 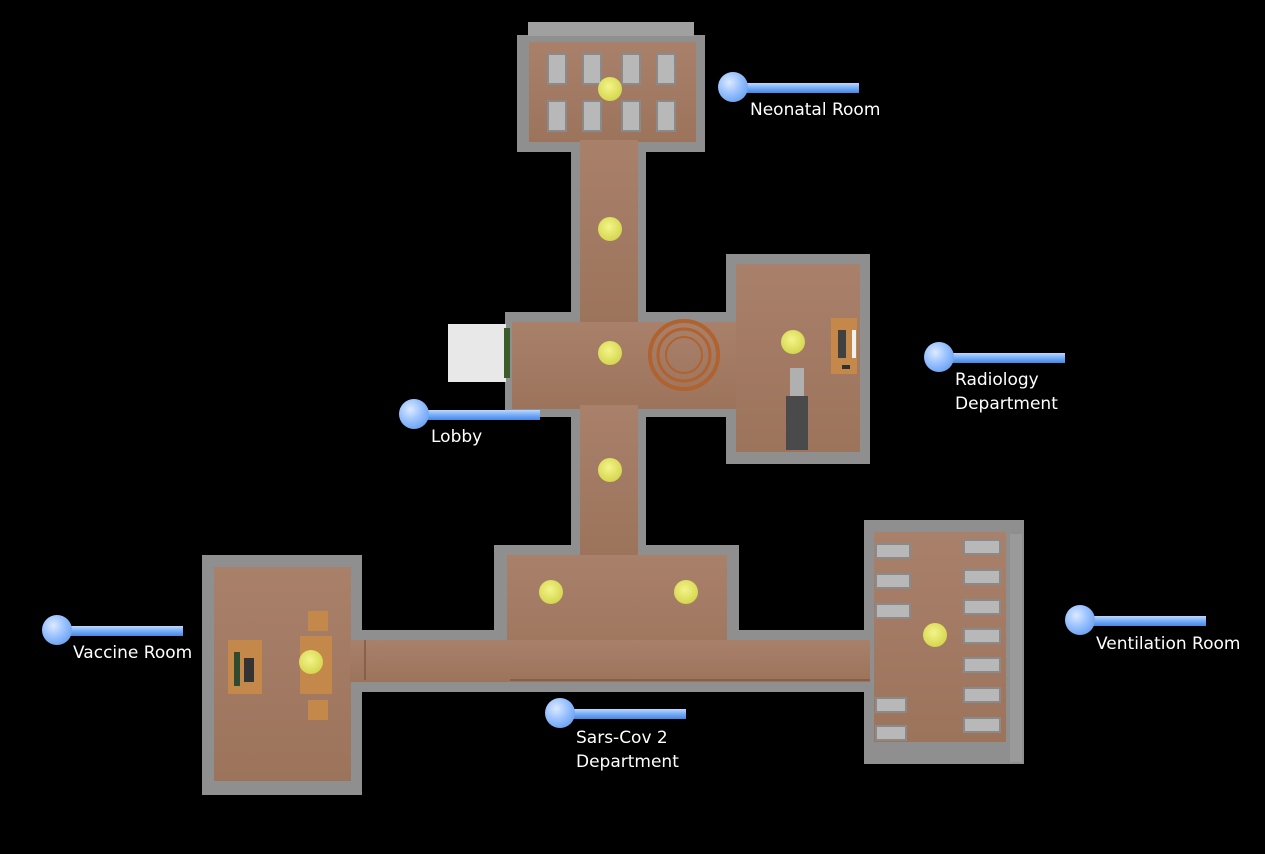 I want to click on pin-lobby-bar, so click(x=476, y=415).